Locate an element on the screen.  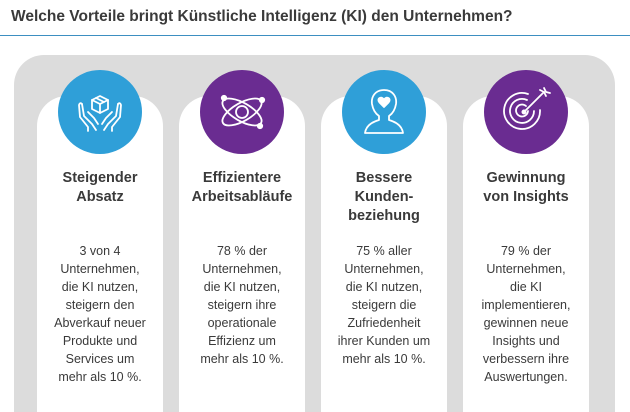
card-title: Bessere Kunden- beziehung is located at coordinates (384, 197).